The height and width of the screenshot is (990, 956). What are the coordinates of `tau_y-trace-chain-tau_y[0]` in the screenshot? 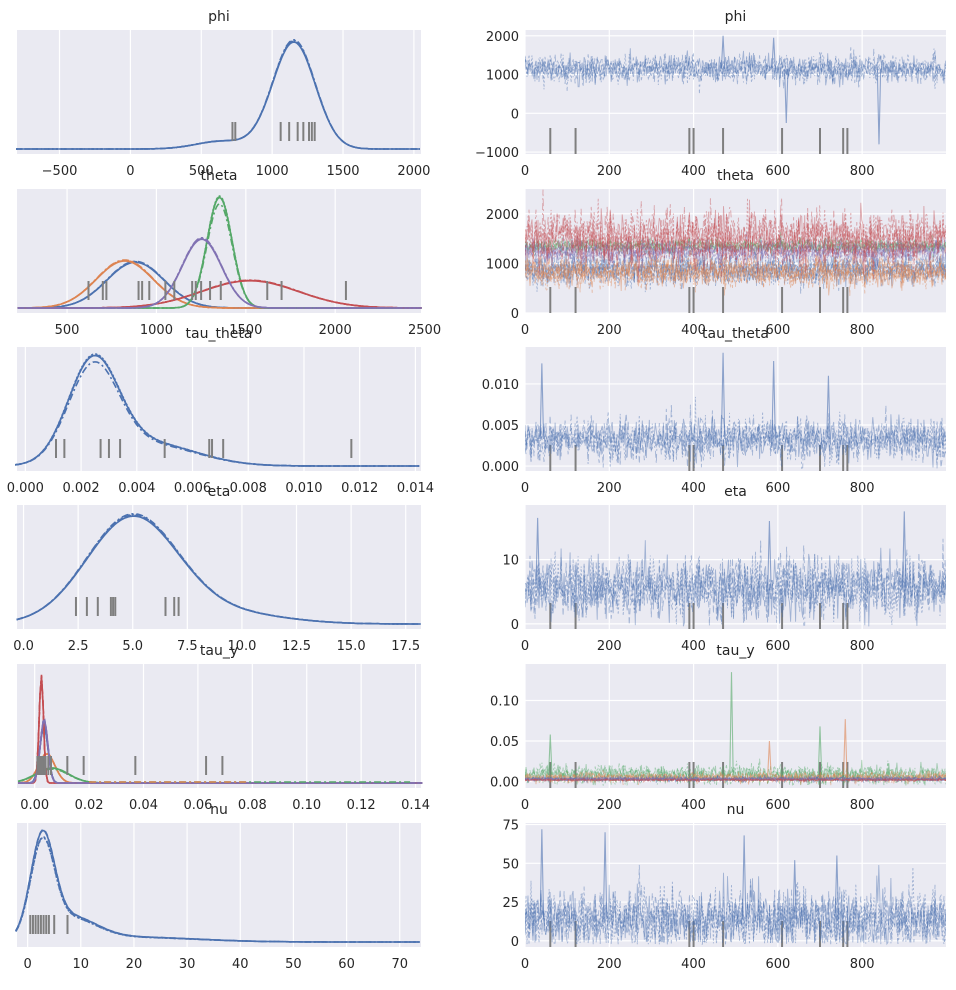 It's located at (735, 779).